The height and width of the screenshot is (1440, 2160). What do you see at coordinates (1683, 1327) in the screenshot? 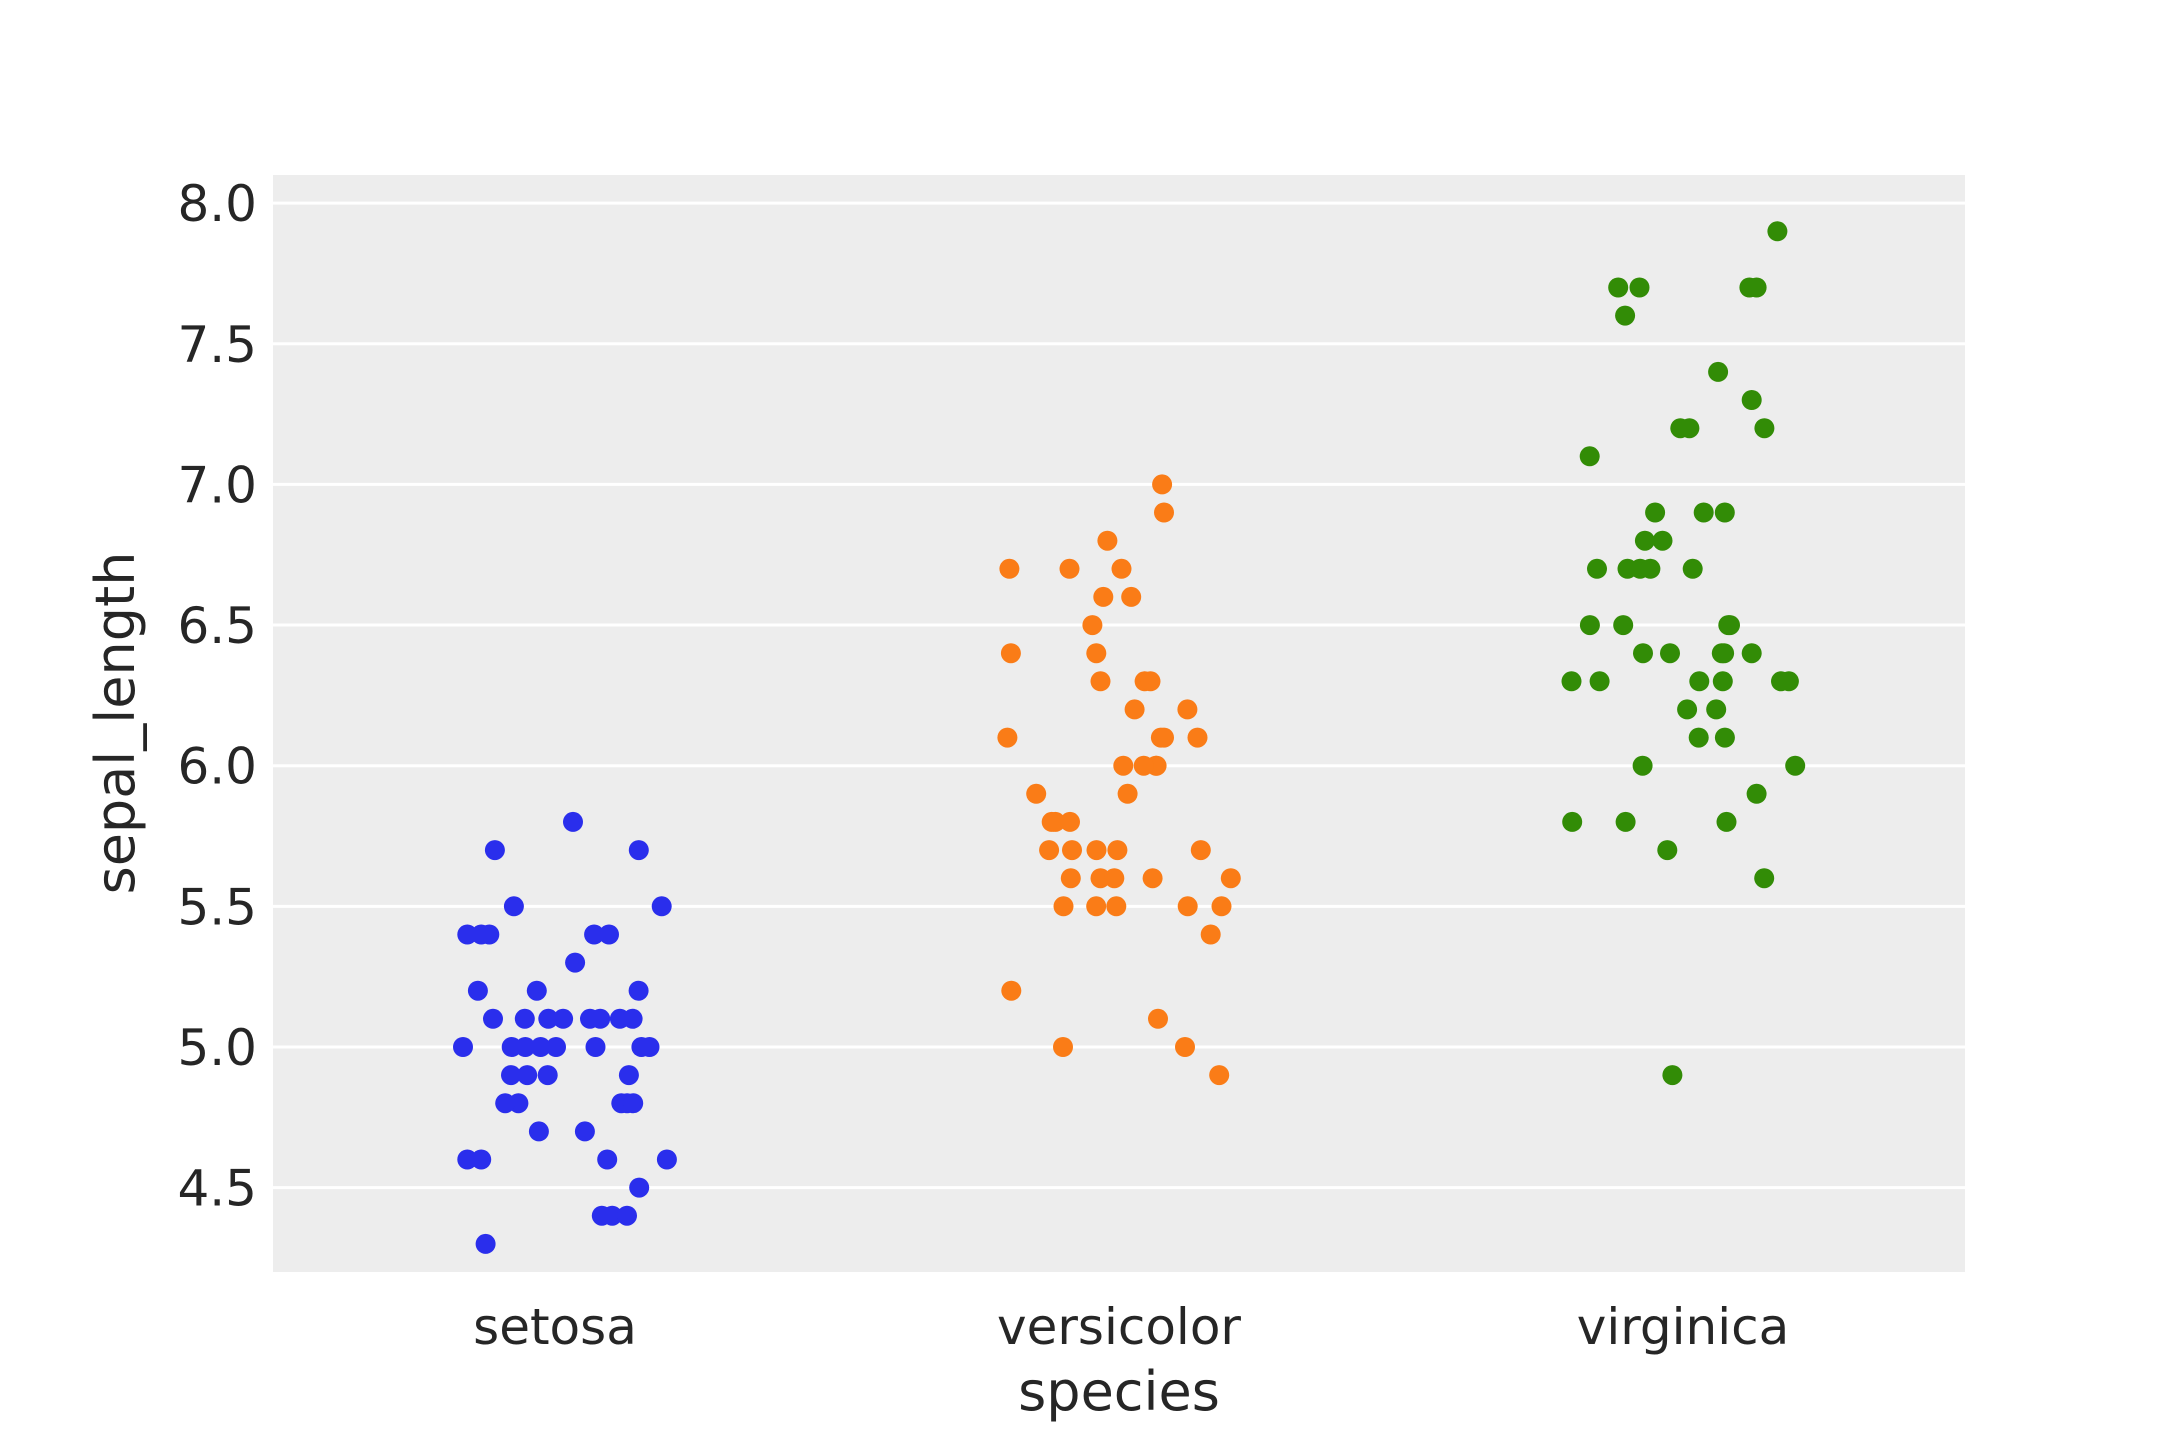
I see `x-tick-label: virginica` at bounding box center [1683, 1327].